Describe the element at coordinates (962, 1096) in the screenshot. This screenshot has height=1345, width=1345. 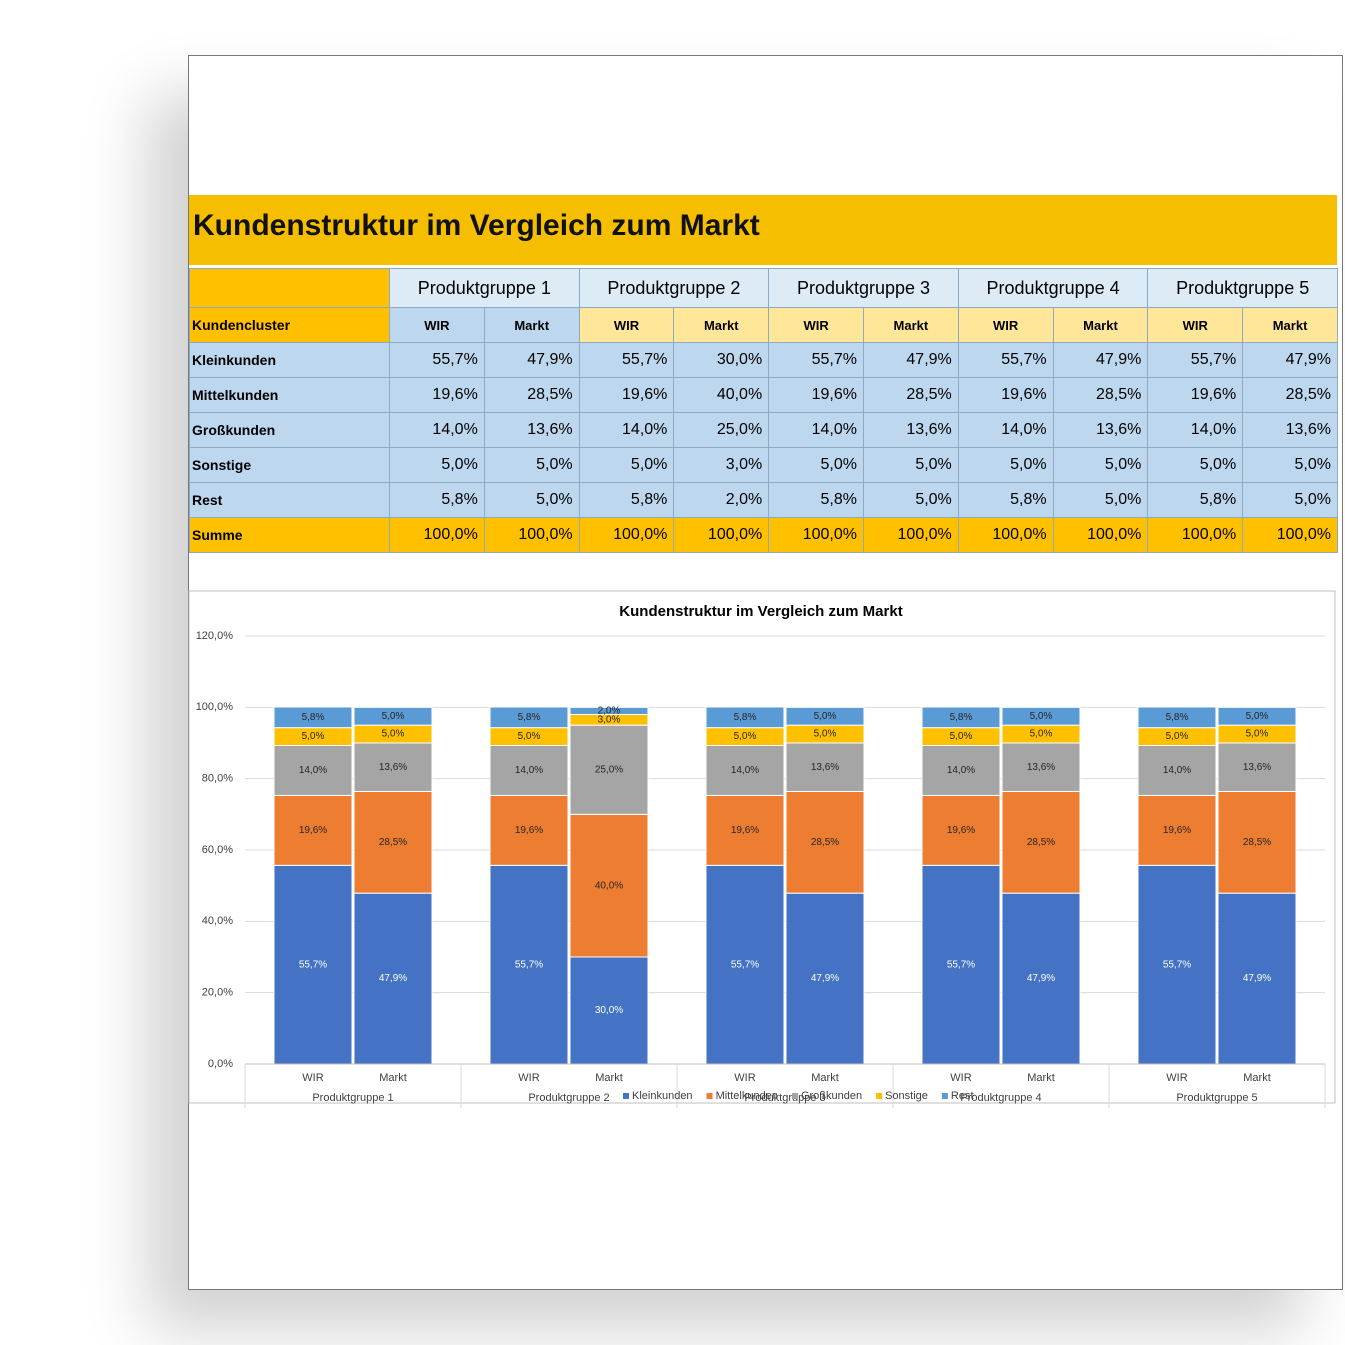
I see `legend-label: Rest` at that location.